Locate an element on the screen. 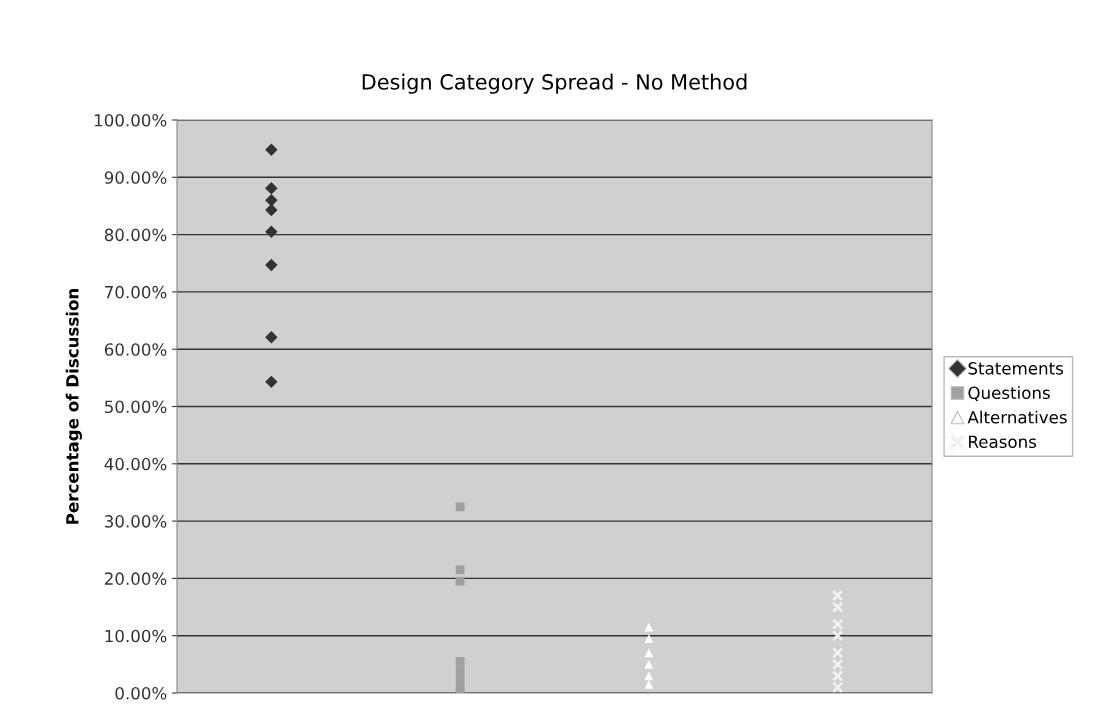  y-tick-label: 70.00% is located at coordinates (136, 292).